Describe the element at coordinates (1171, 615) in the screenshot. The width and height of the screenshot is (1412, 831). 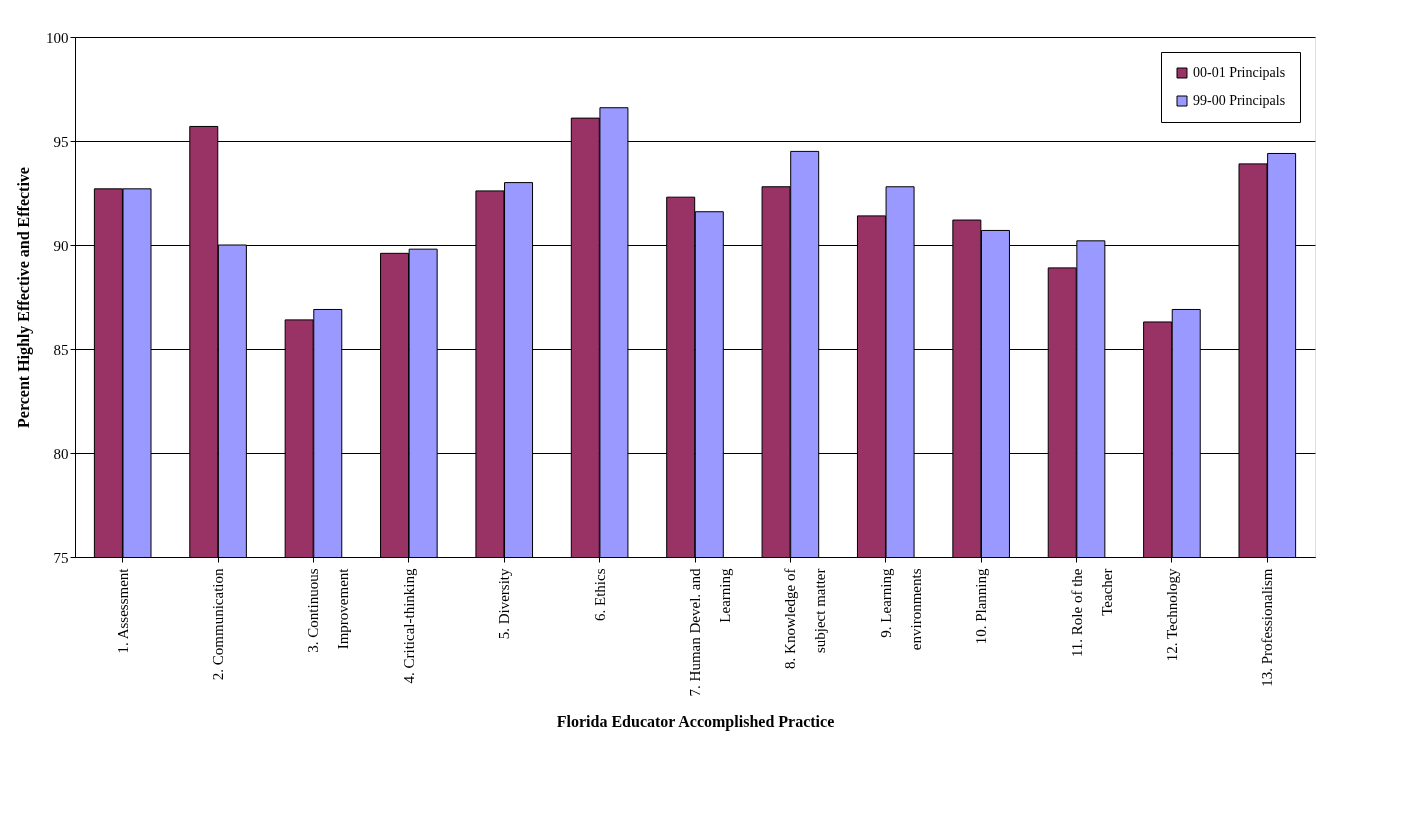
I see `x-tick-label: 12. Technology` at that location.